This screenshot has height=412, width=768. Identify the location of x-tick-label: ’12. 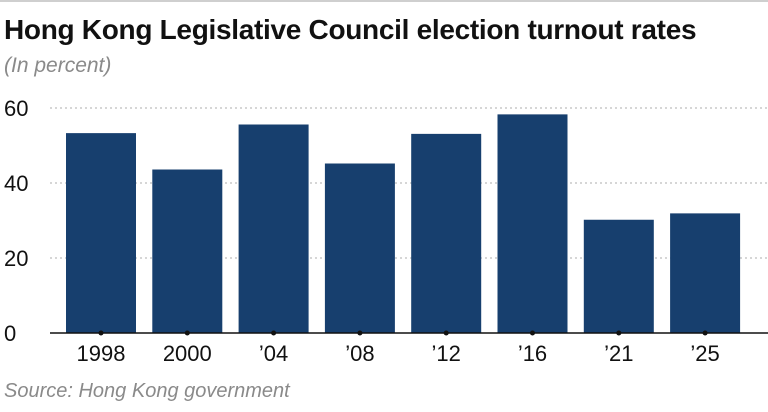
(446, 353).